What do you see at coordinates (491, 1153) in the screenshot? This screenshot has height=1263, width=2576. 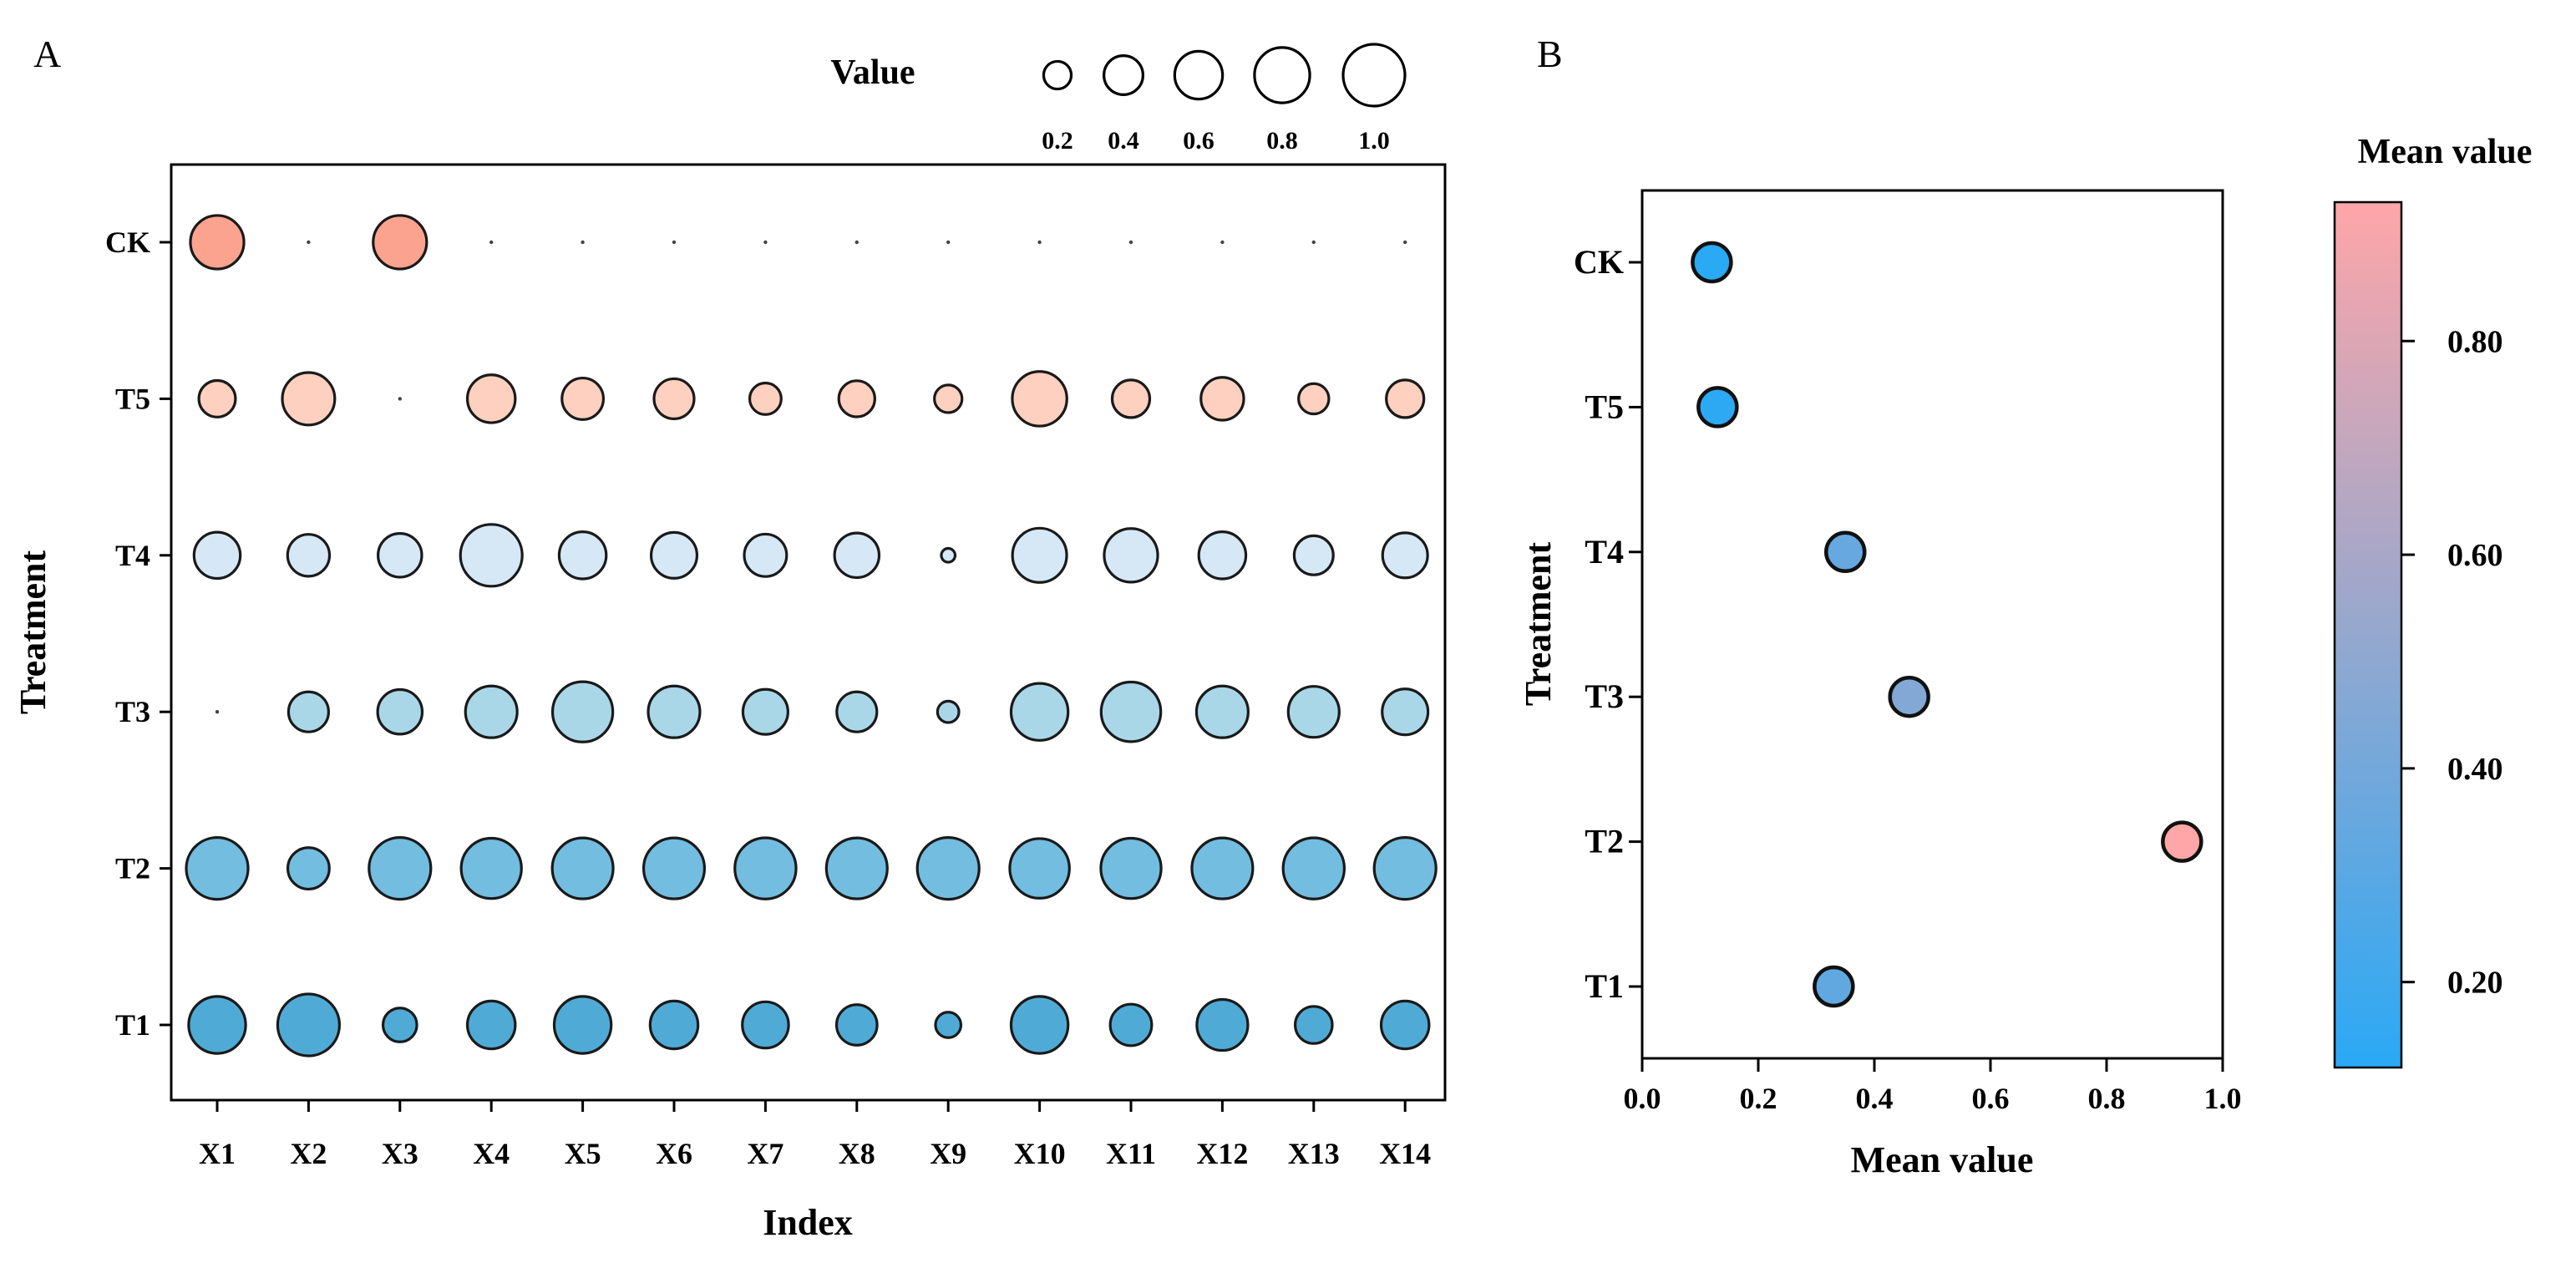 I see `a-x-tick-label: X4` at bounding box center [491, 1153].